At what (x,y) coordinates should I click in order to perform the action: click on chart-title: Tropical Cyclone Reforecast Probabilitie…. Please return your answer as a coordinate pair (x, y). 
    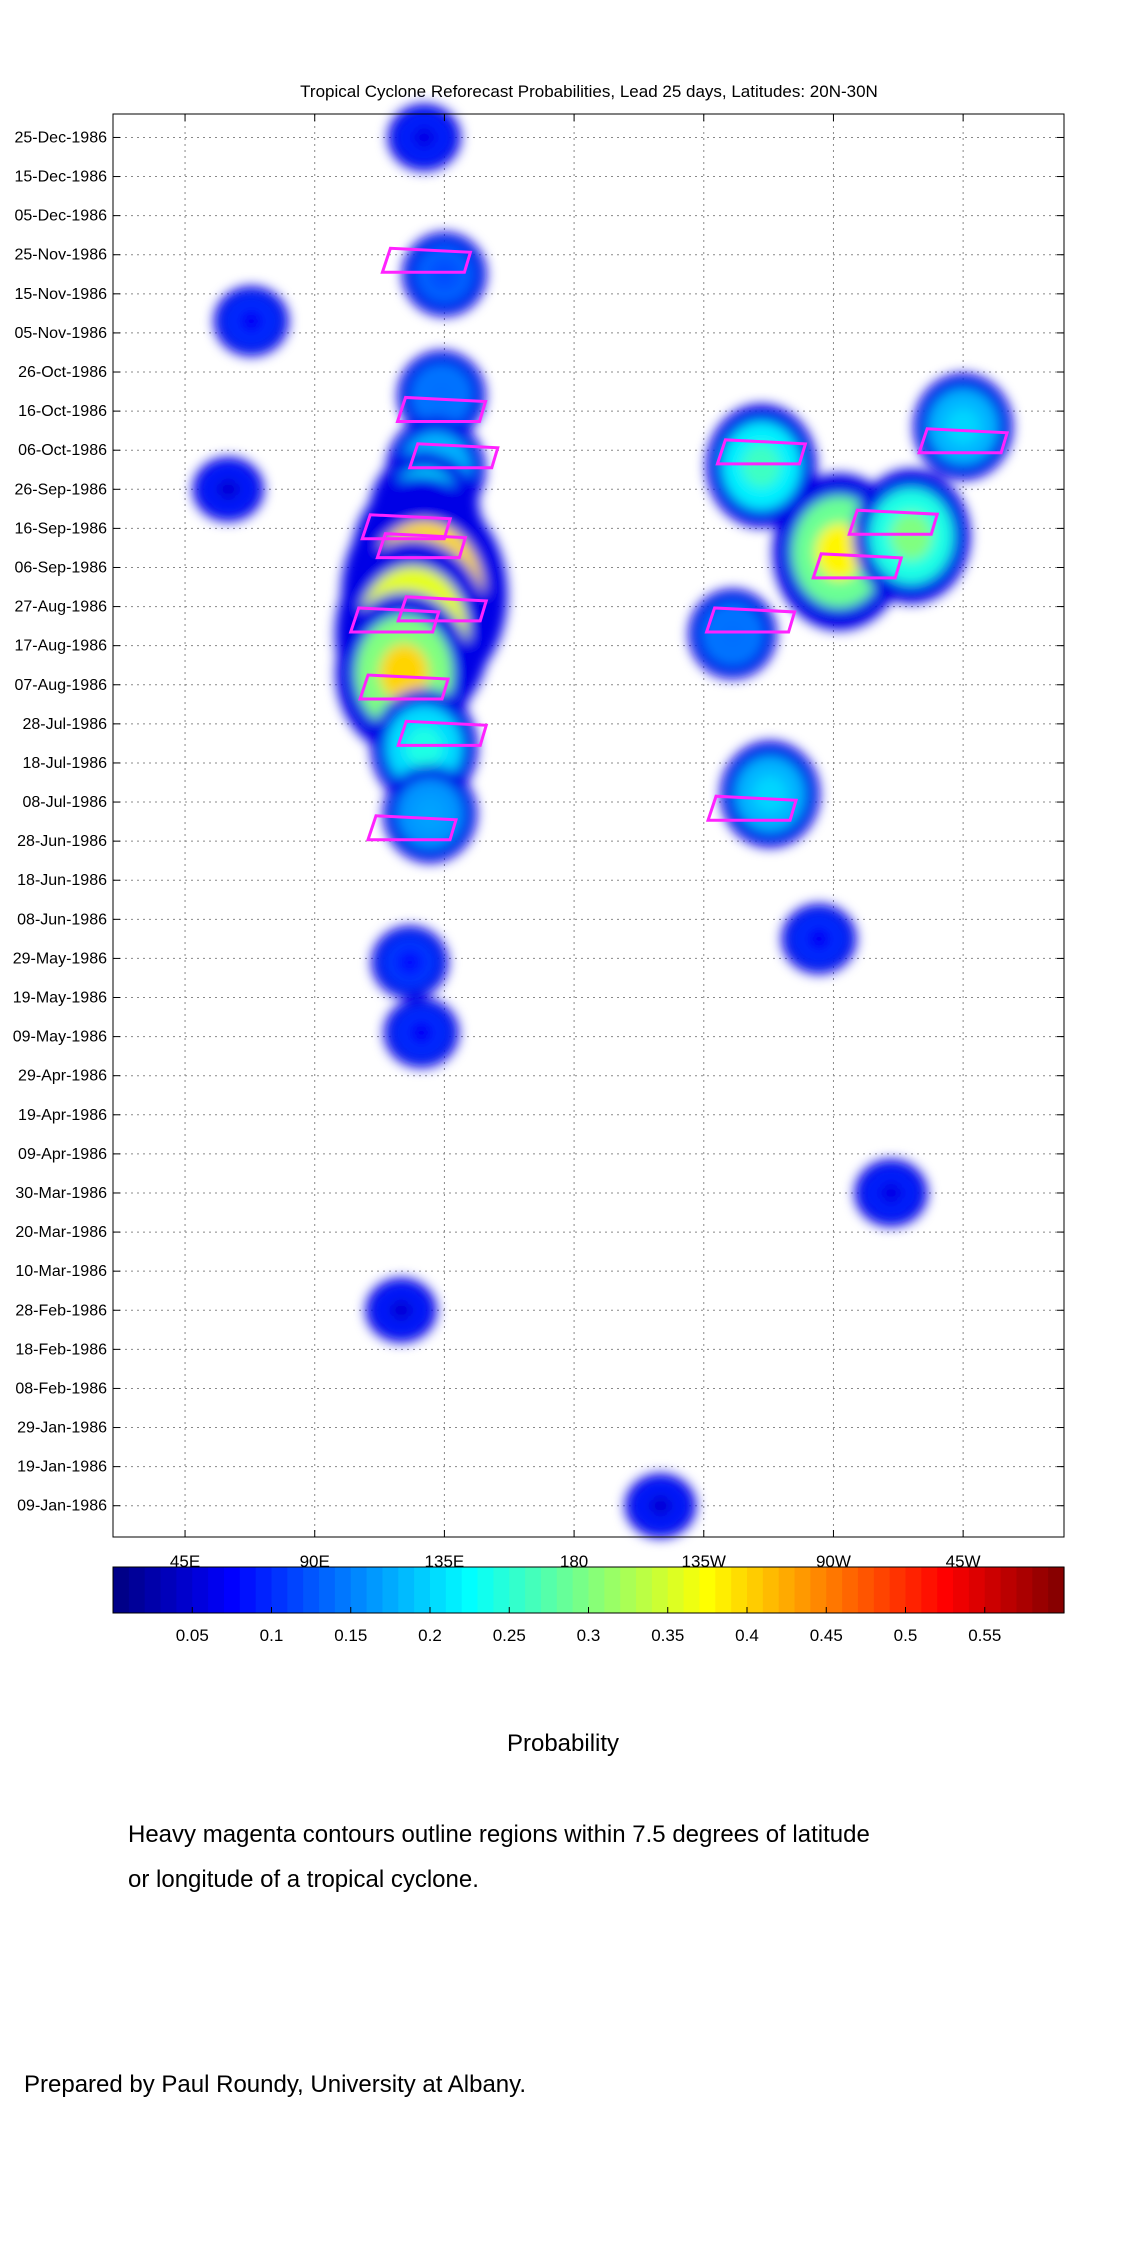
    Looking at the image, I should click on (589, 91).